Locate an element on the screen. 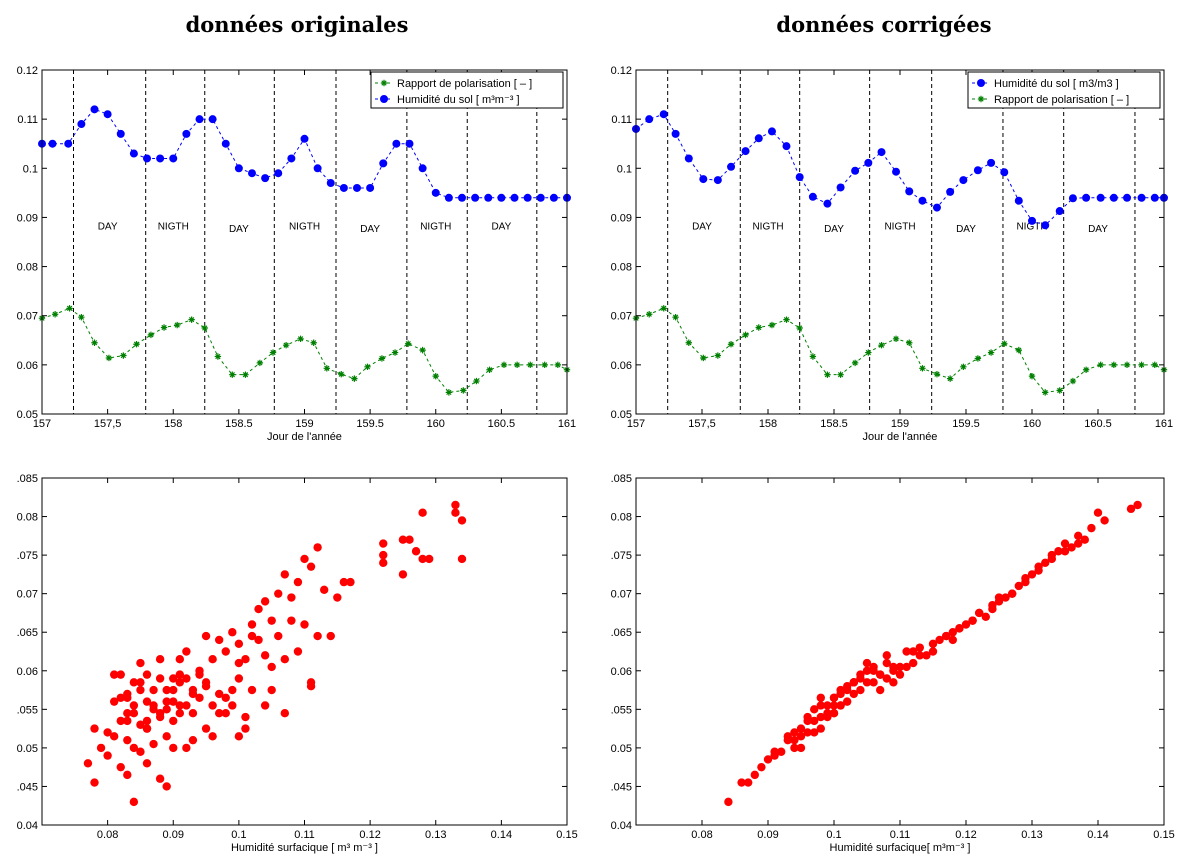  y-tick-label: 0.06 is located at coordinates (27, 672).